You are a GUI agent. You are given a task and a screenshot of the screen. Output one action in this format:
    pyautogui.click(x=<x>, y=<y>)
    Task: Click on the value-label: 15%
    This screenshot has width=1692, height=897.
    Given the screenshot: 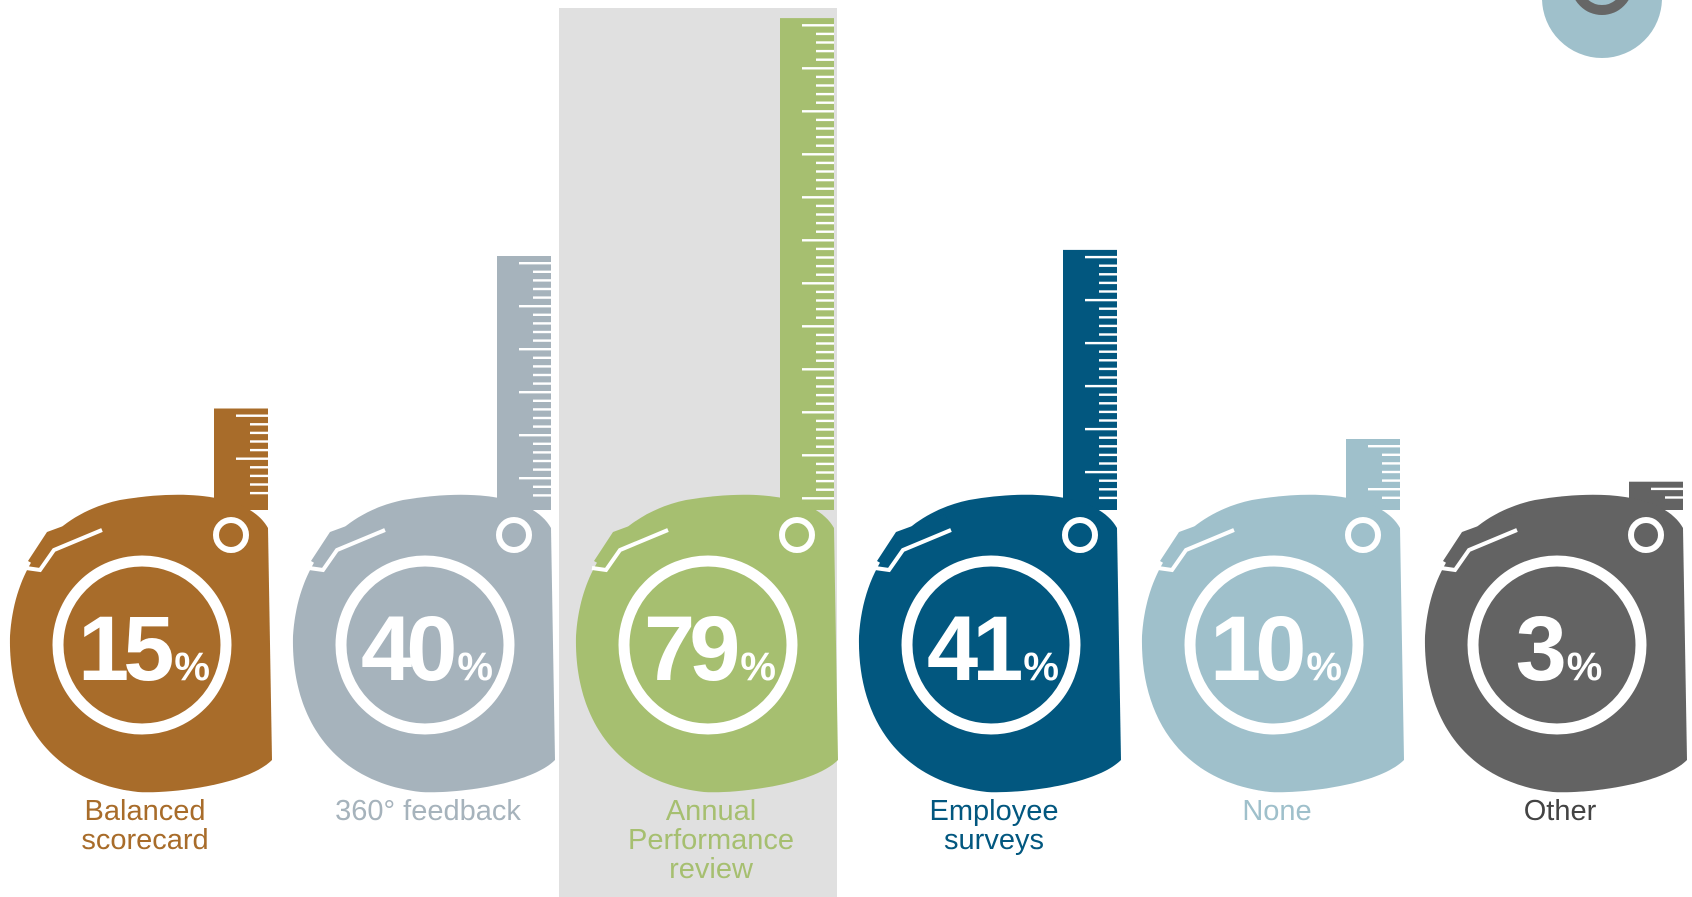 What is the action you would take?
    pyautogui.click(x=144, y=649)
    